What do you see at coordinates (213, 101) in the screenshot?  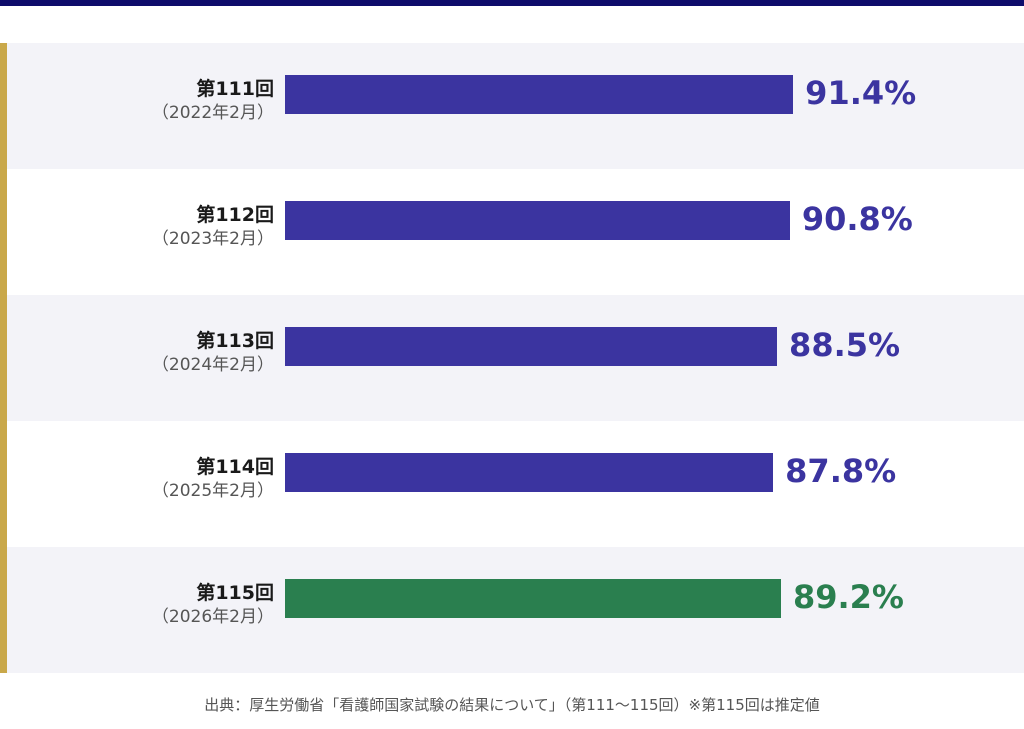 I see `category-label: 第111回 （2022年2月）` at bounding box center [213, 101].